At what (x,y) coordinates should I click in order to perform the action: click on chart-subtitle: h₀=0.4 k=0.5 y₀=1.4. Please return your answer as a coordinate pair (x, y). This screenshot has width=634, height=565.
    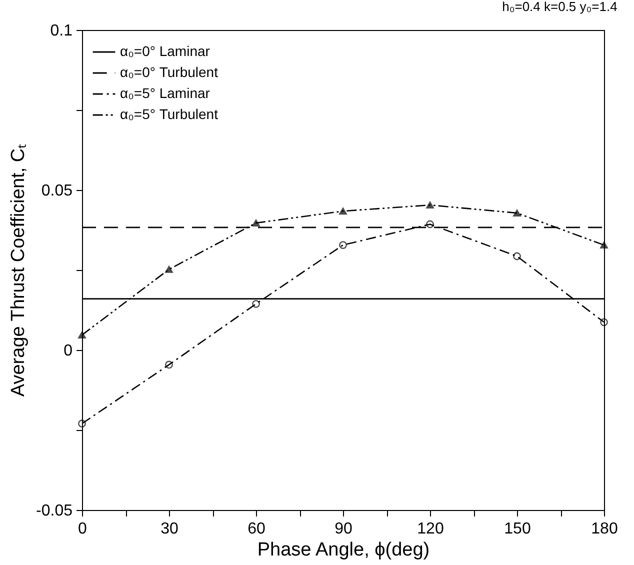
    Looking at the image, I should click on (560, 7).